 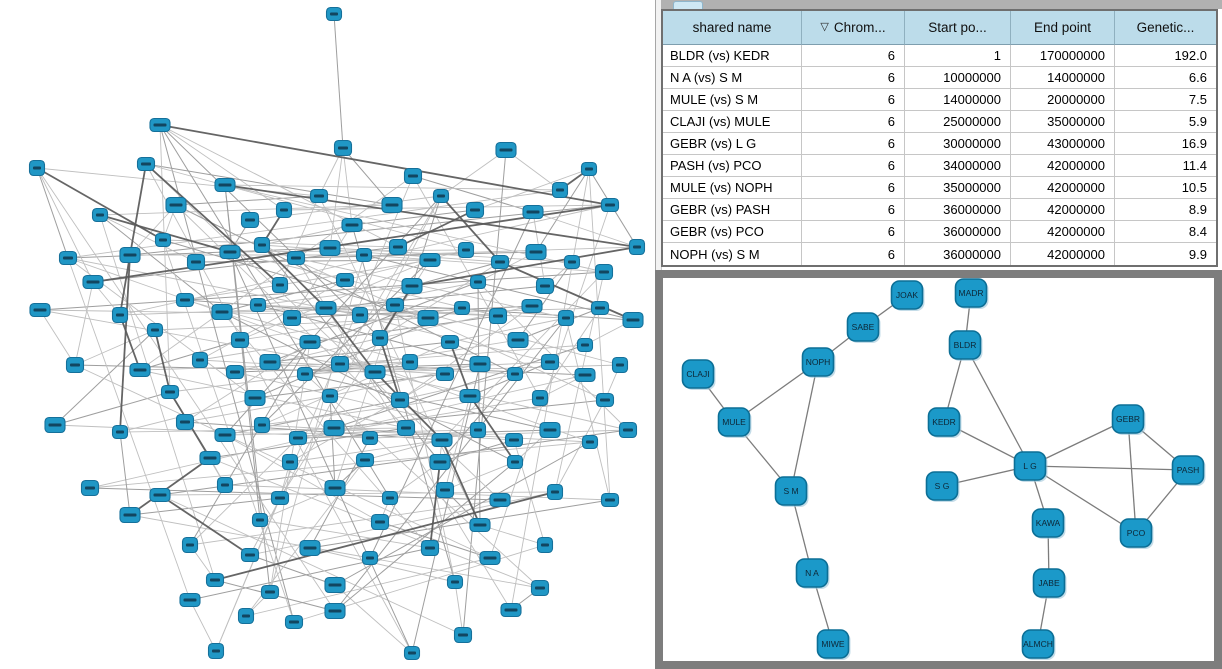 I want to click on table-row: MULE (vs) NOPH 6 35000000 42000000 10.5, so click(x=939, y=188).